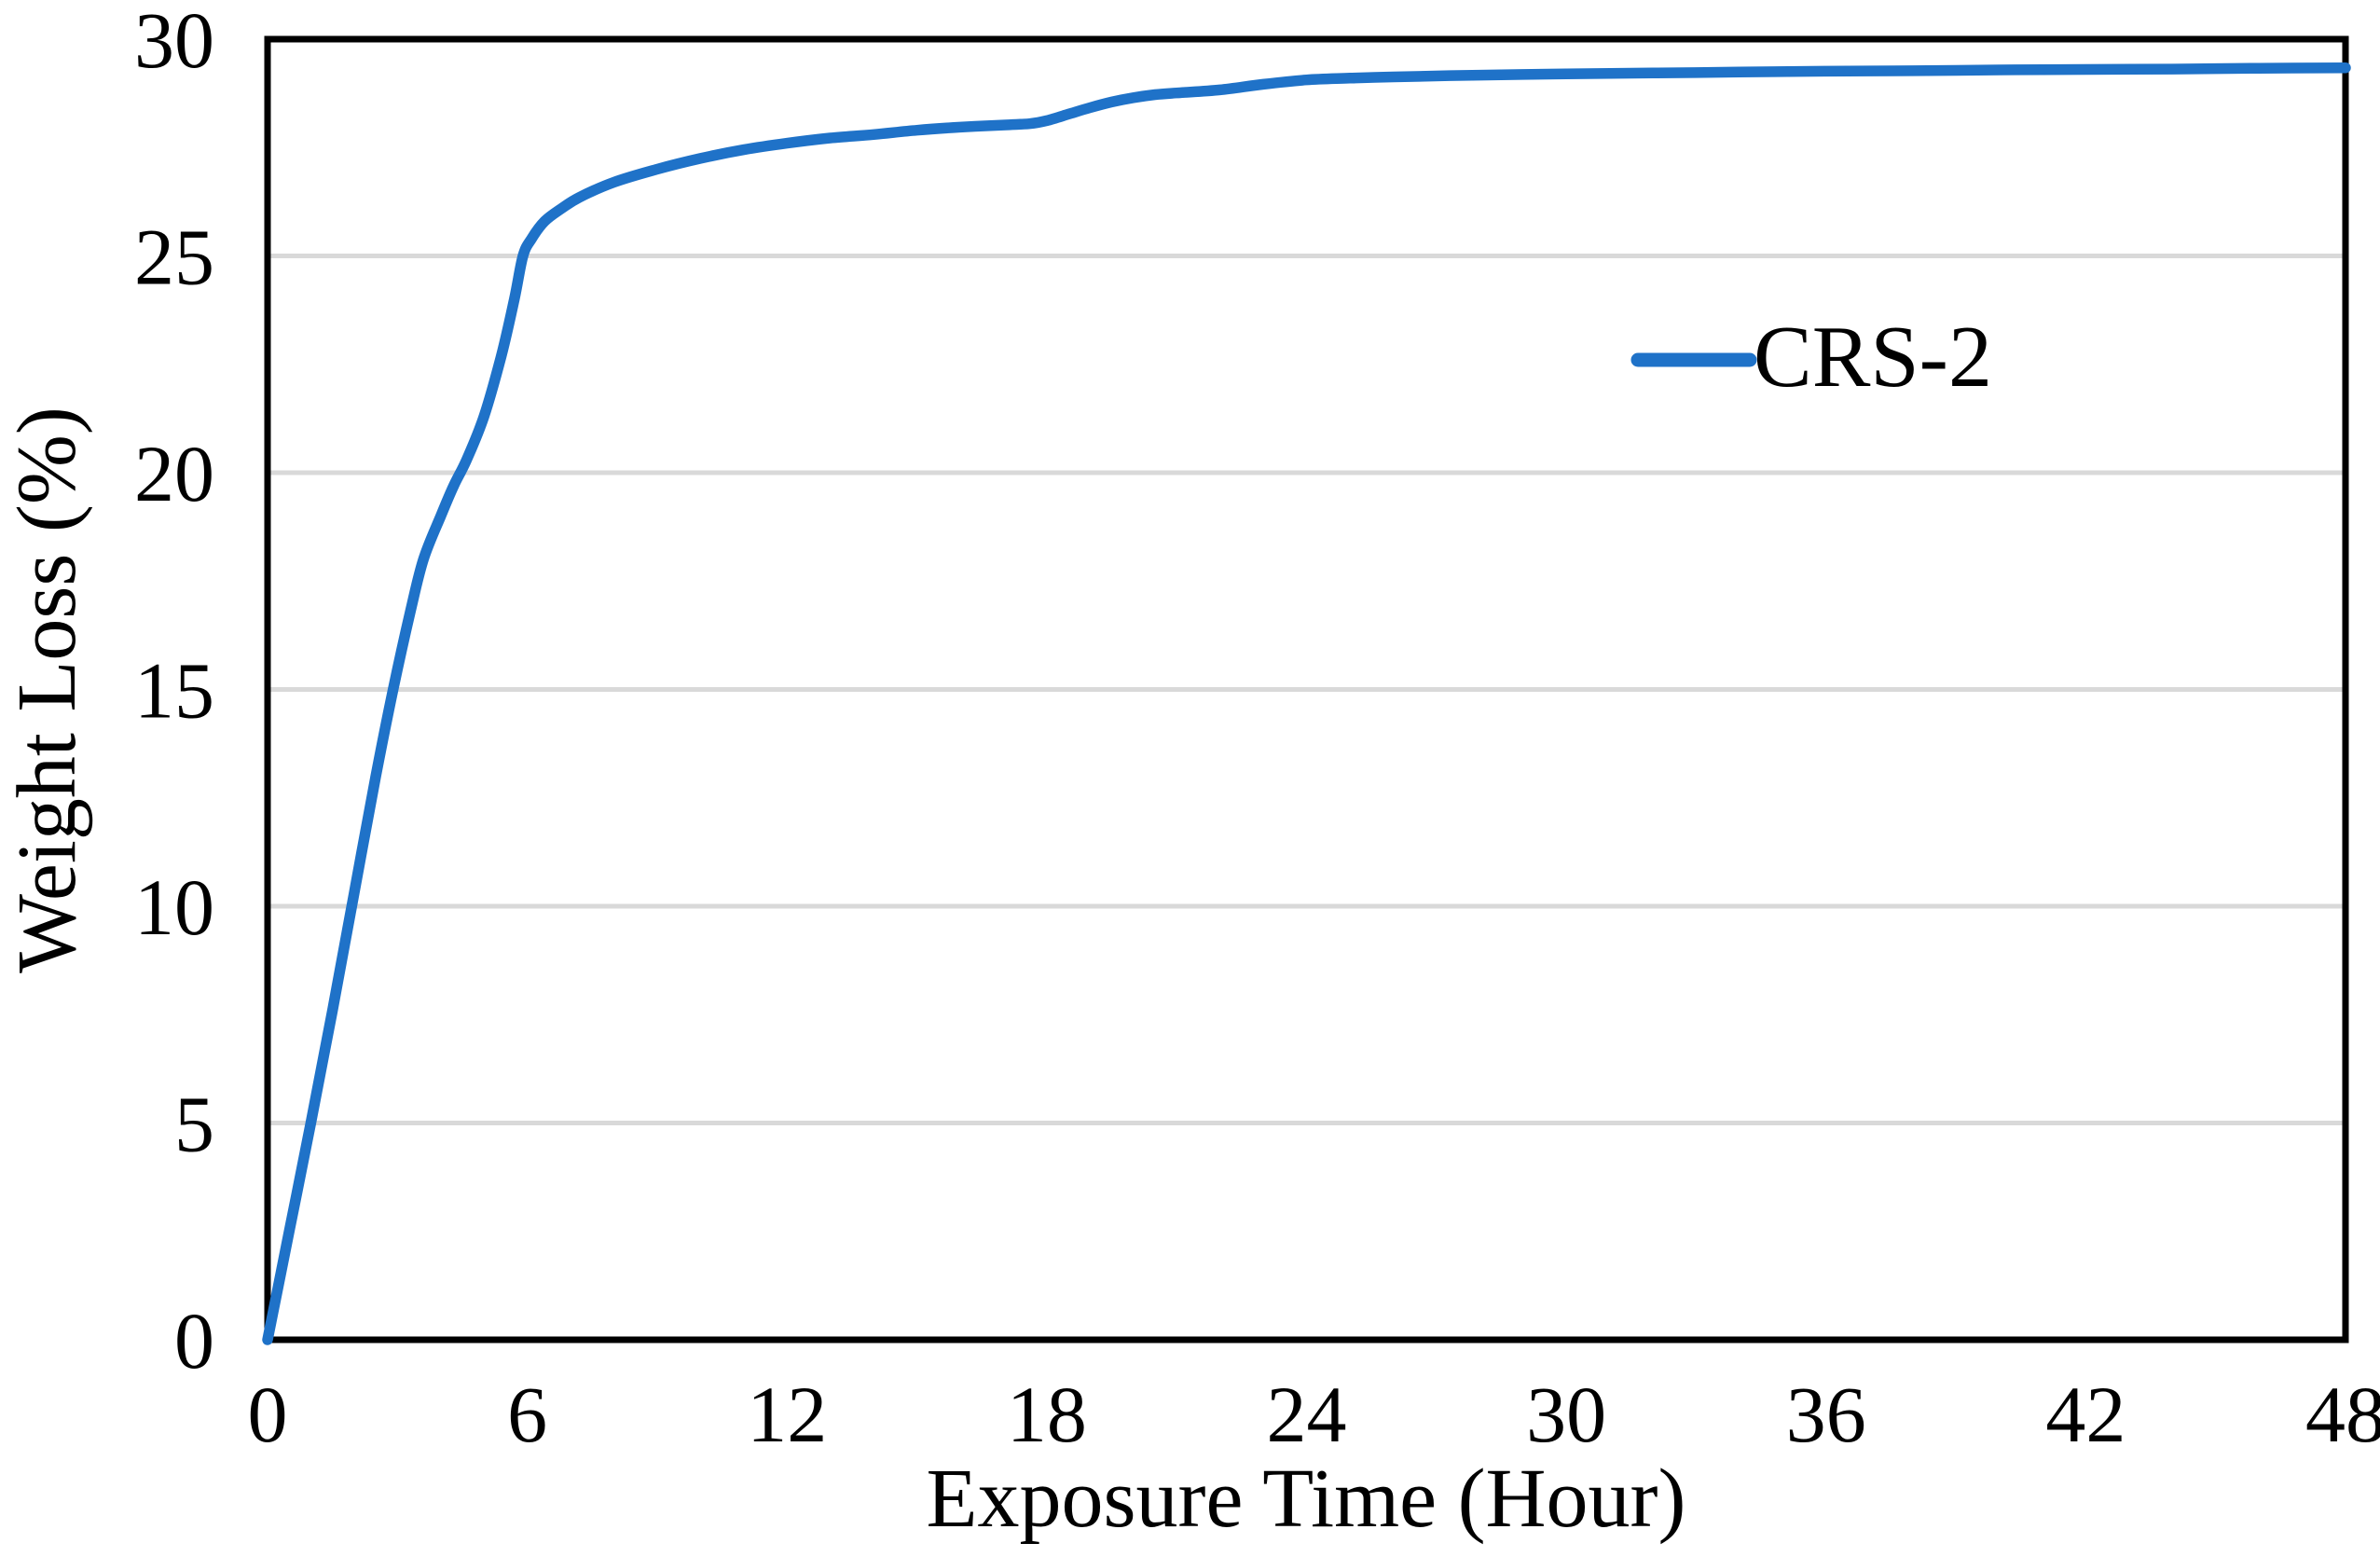  I want to click on y-tick-label: 30, so click(174, 42).